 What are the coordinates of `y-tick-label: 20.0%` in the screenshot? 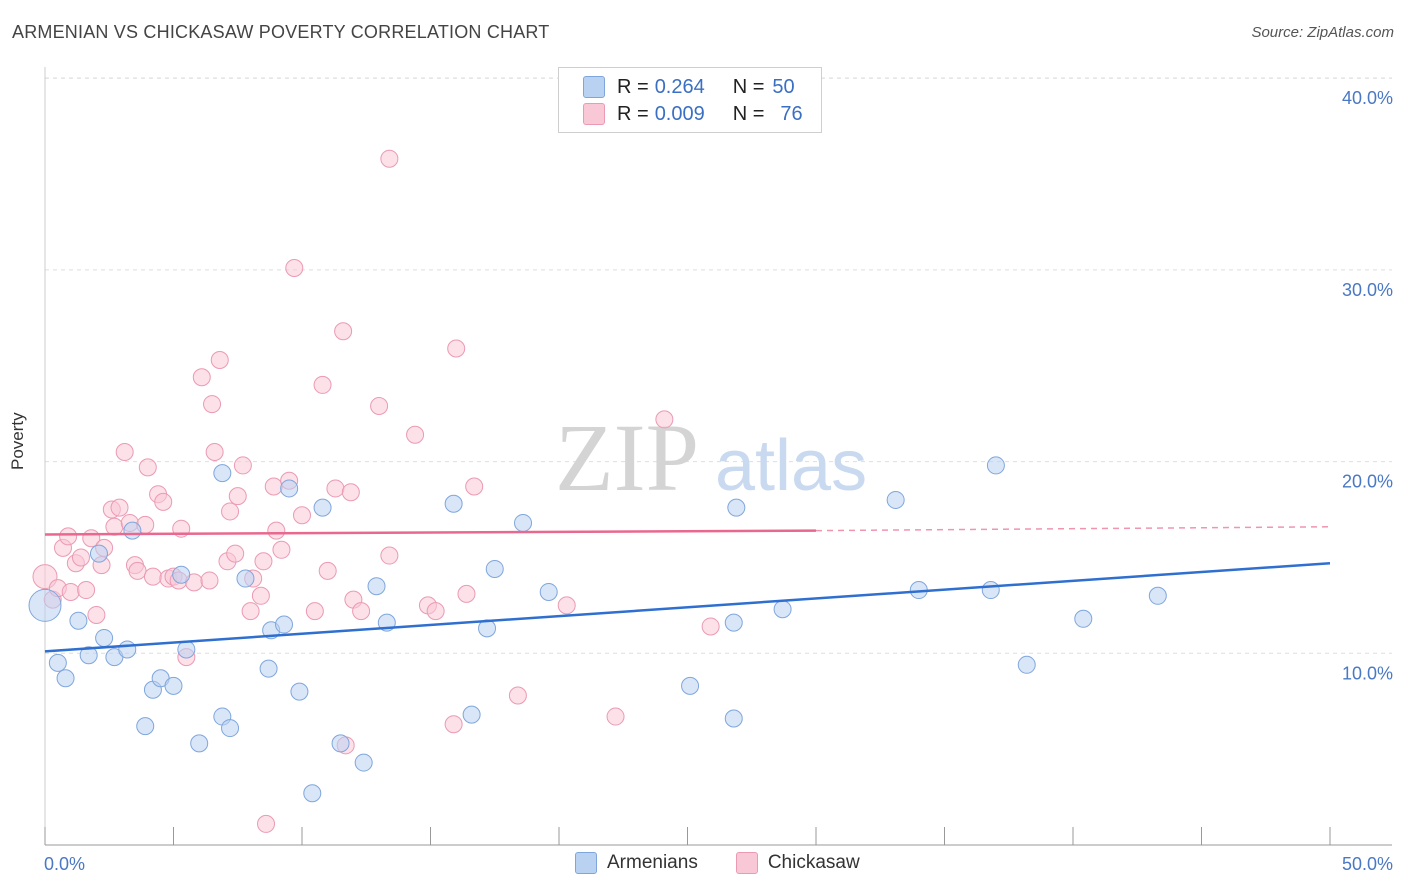 It's located at (1367, 482).